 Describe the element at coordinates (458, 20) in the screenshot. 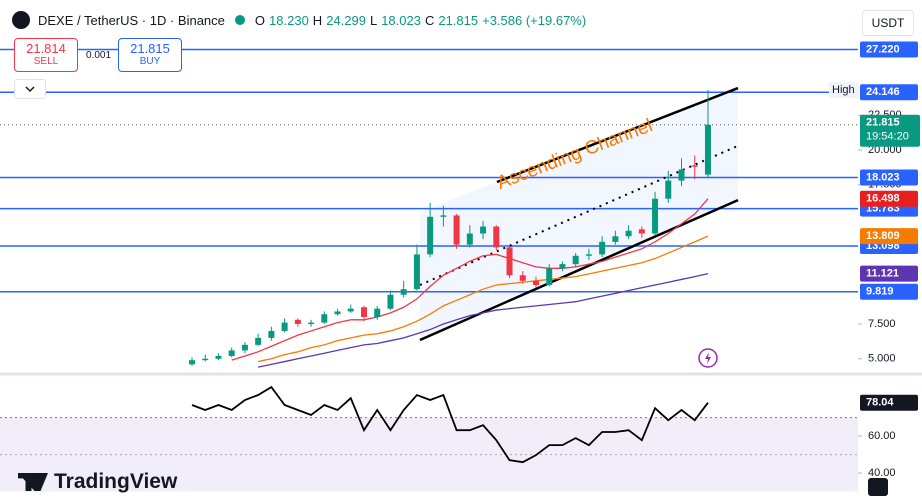

I see `close-value: 21.815` at that location.